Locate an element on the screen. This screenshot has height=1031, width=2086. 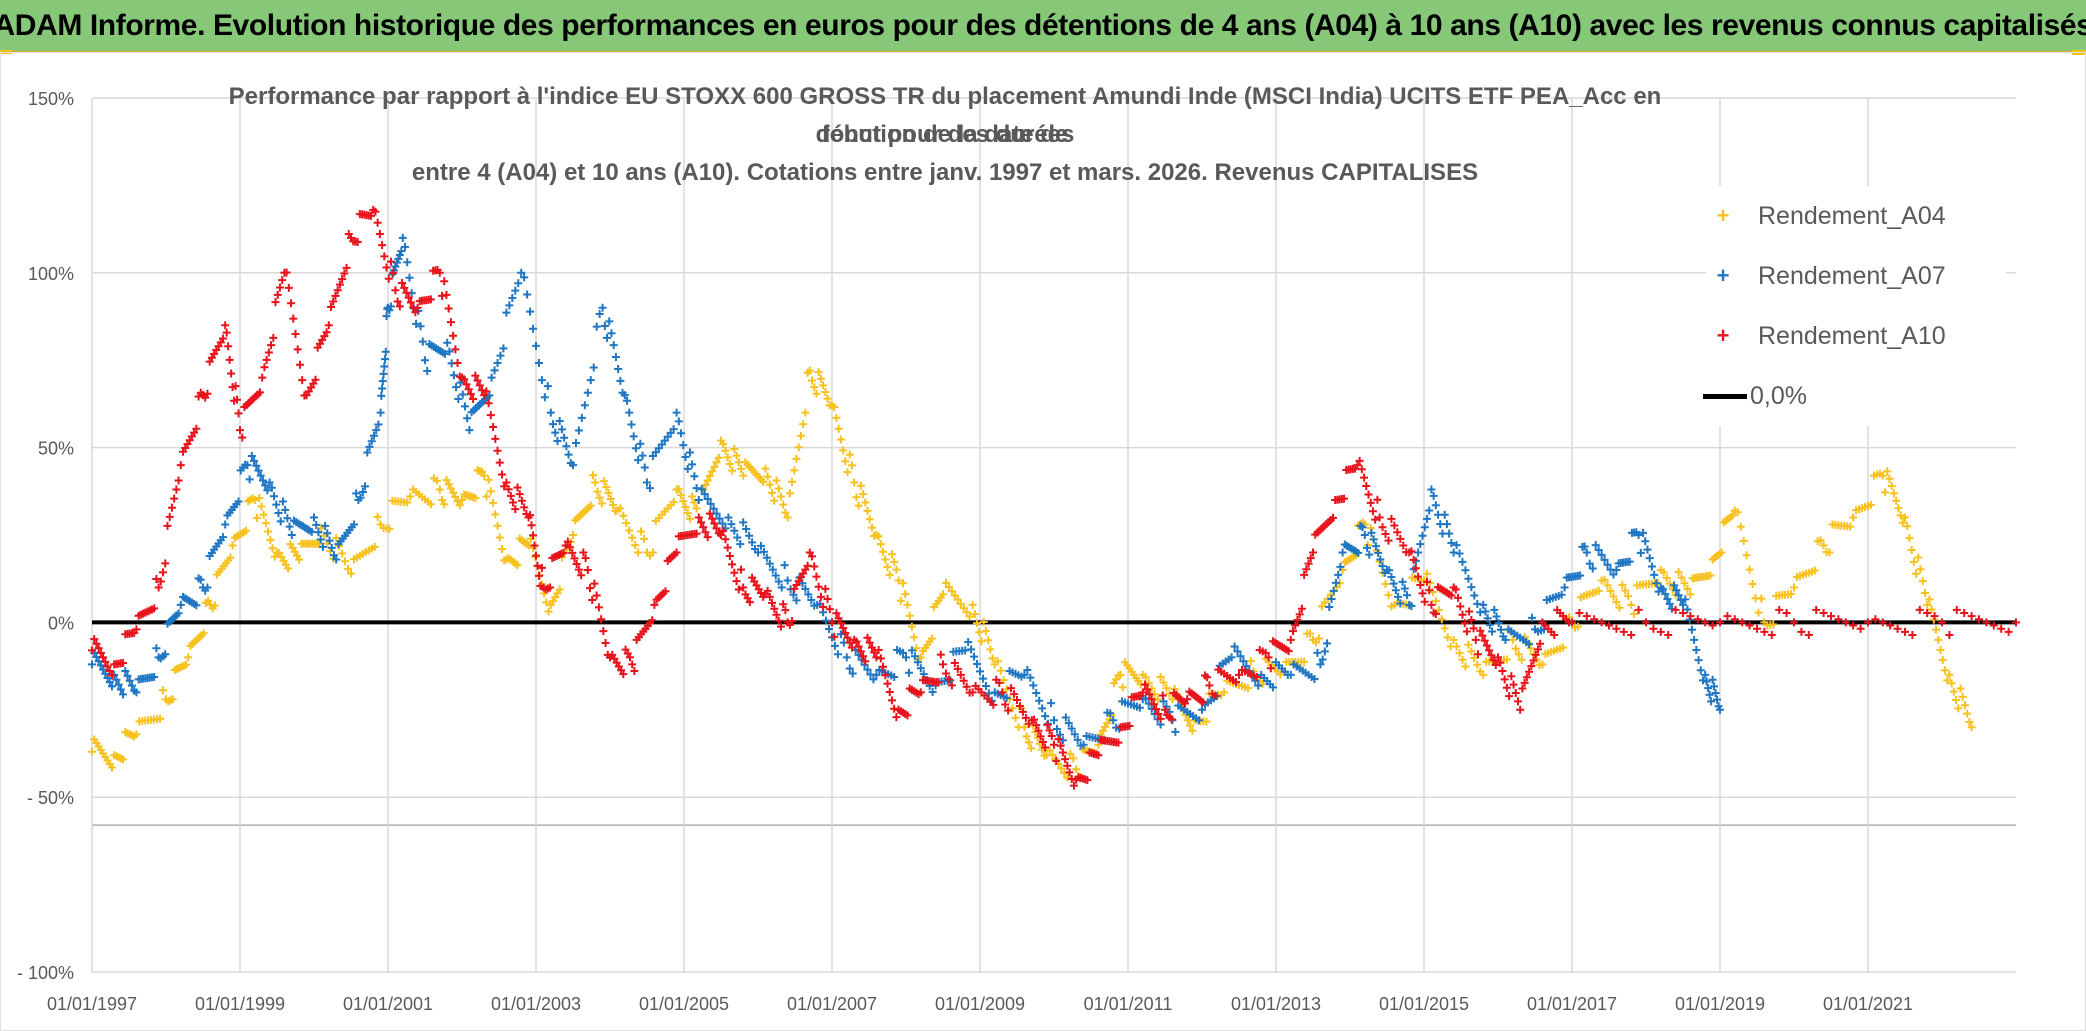
y-tick-label: 50% is located at coordinates (56, 449).